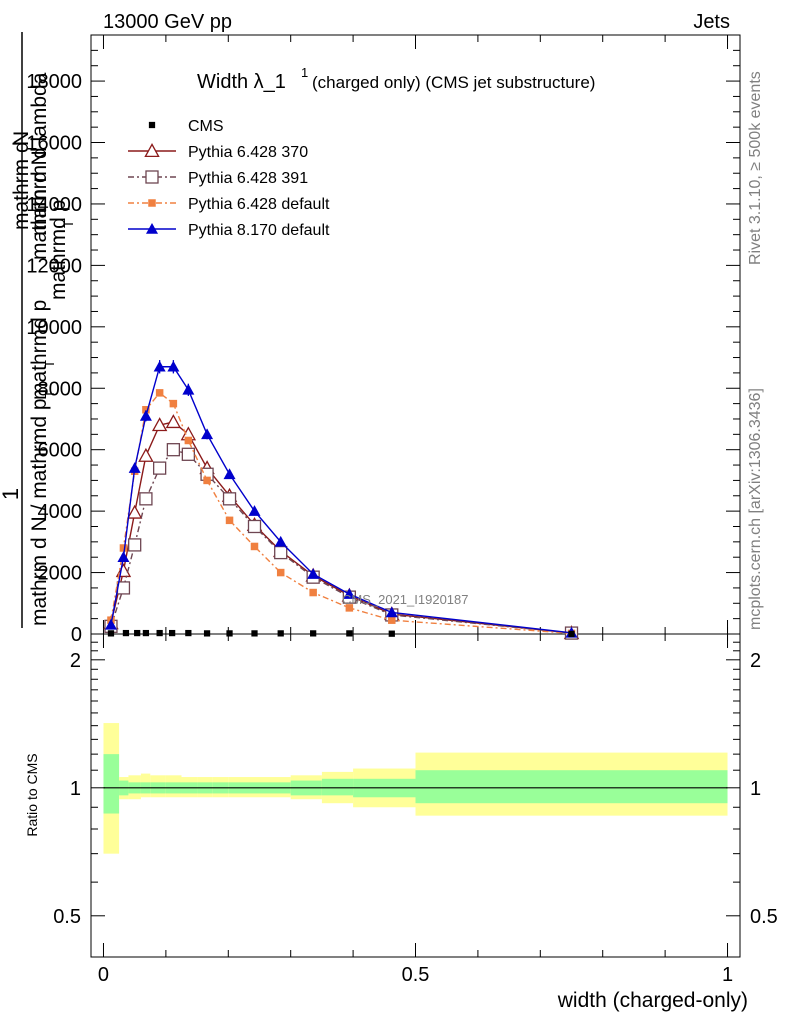 The height and width of the screenshot is (1024, 786). I want to click on mcplots-label: mcplots.cern.ch [arXiv:1306.3436], so click(755, 509).